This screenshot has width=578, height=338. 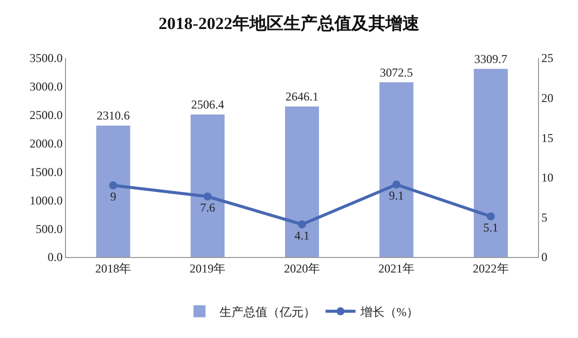 What do you see at coordinates (490, 268) in the screenshot?
I see `x-tick-label: 2022年` at bounding box center [490, 268].